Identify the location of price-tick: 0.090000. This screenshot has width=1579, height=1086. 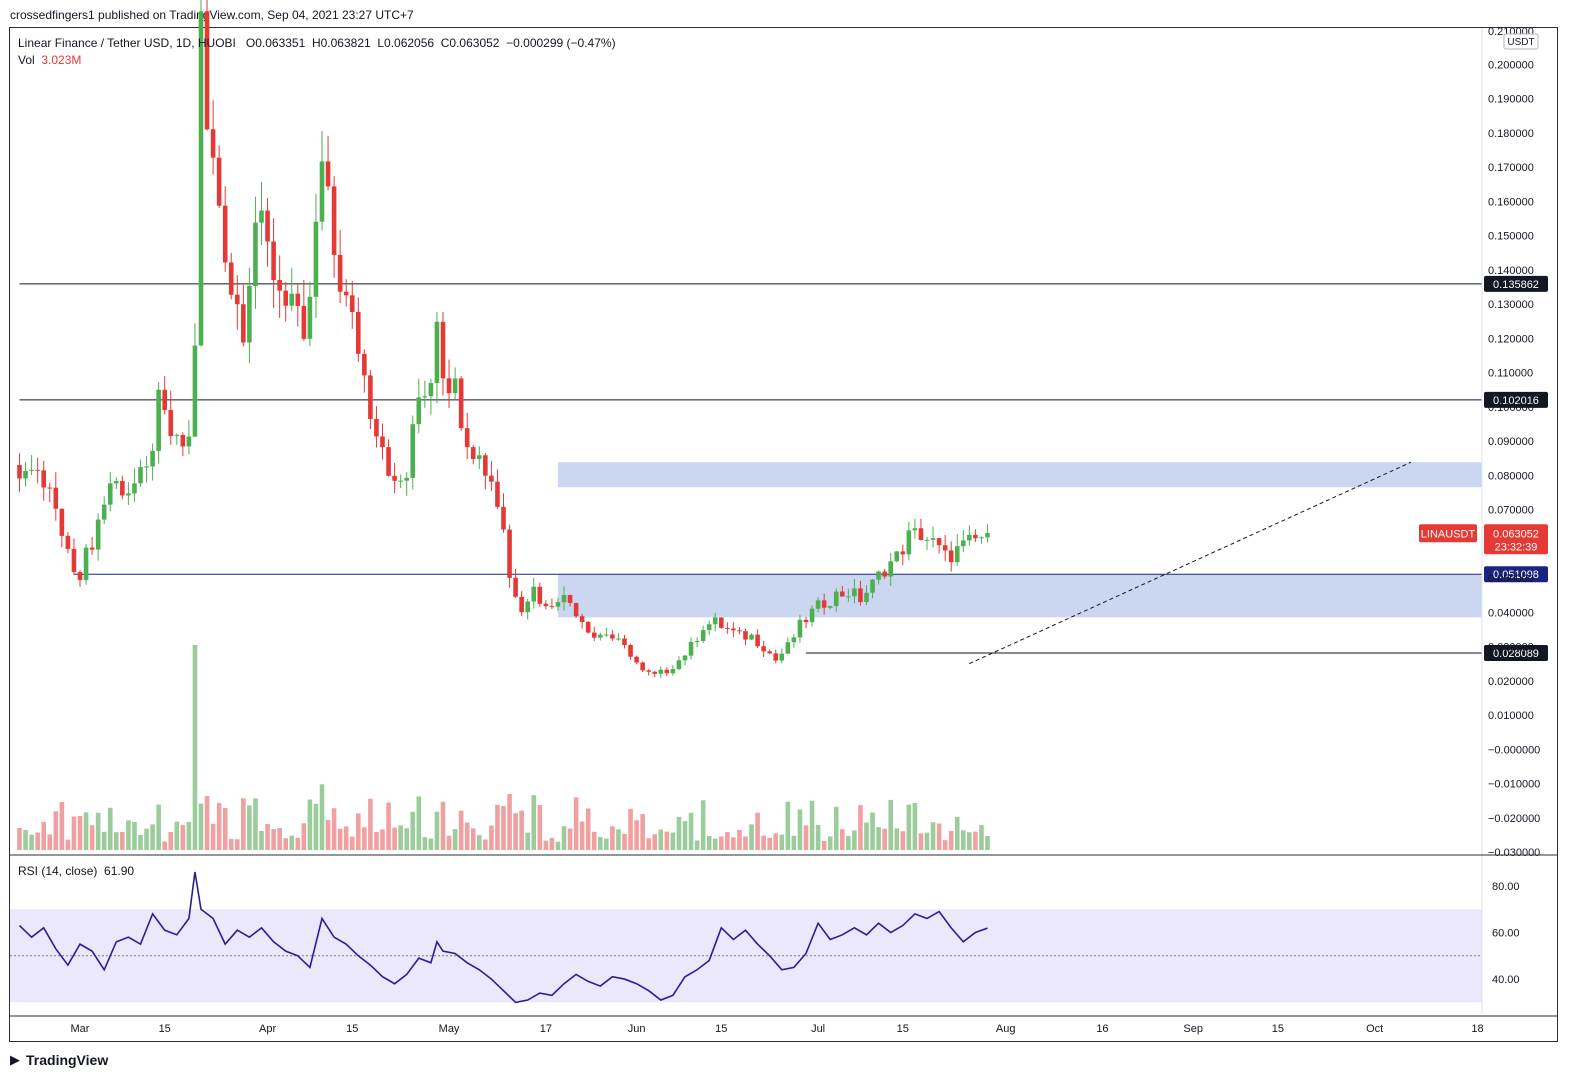
(1511, 442).